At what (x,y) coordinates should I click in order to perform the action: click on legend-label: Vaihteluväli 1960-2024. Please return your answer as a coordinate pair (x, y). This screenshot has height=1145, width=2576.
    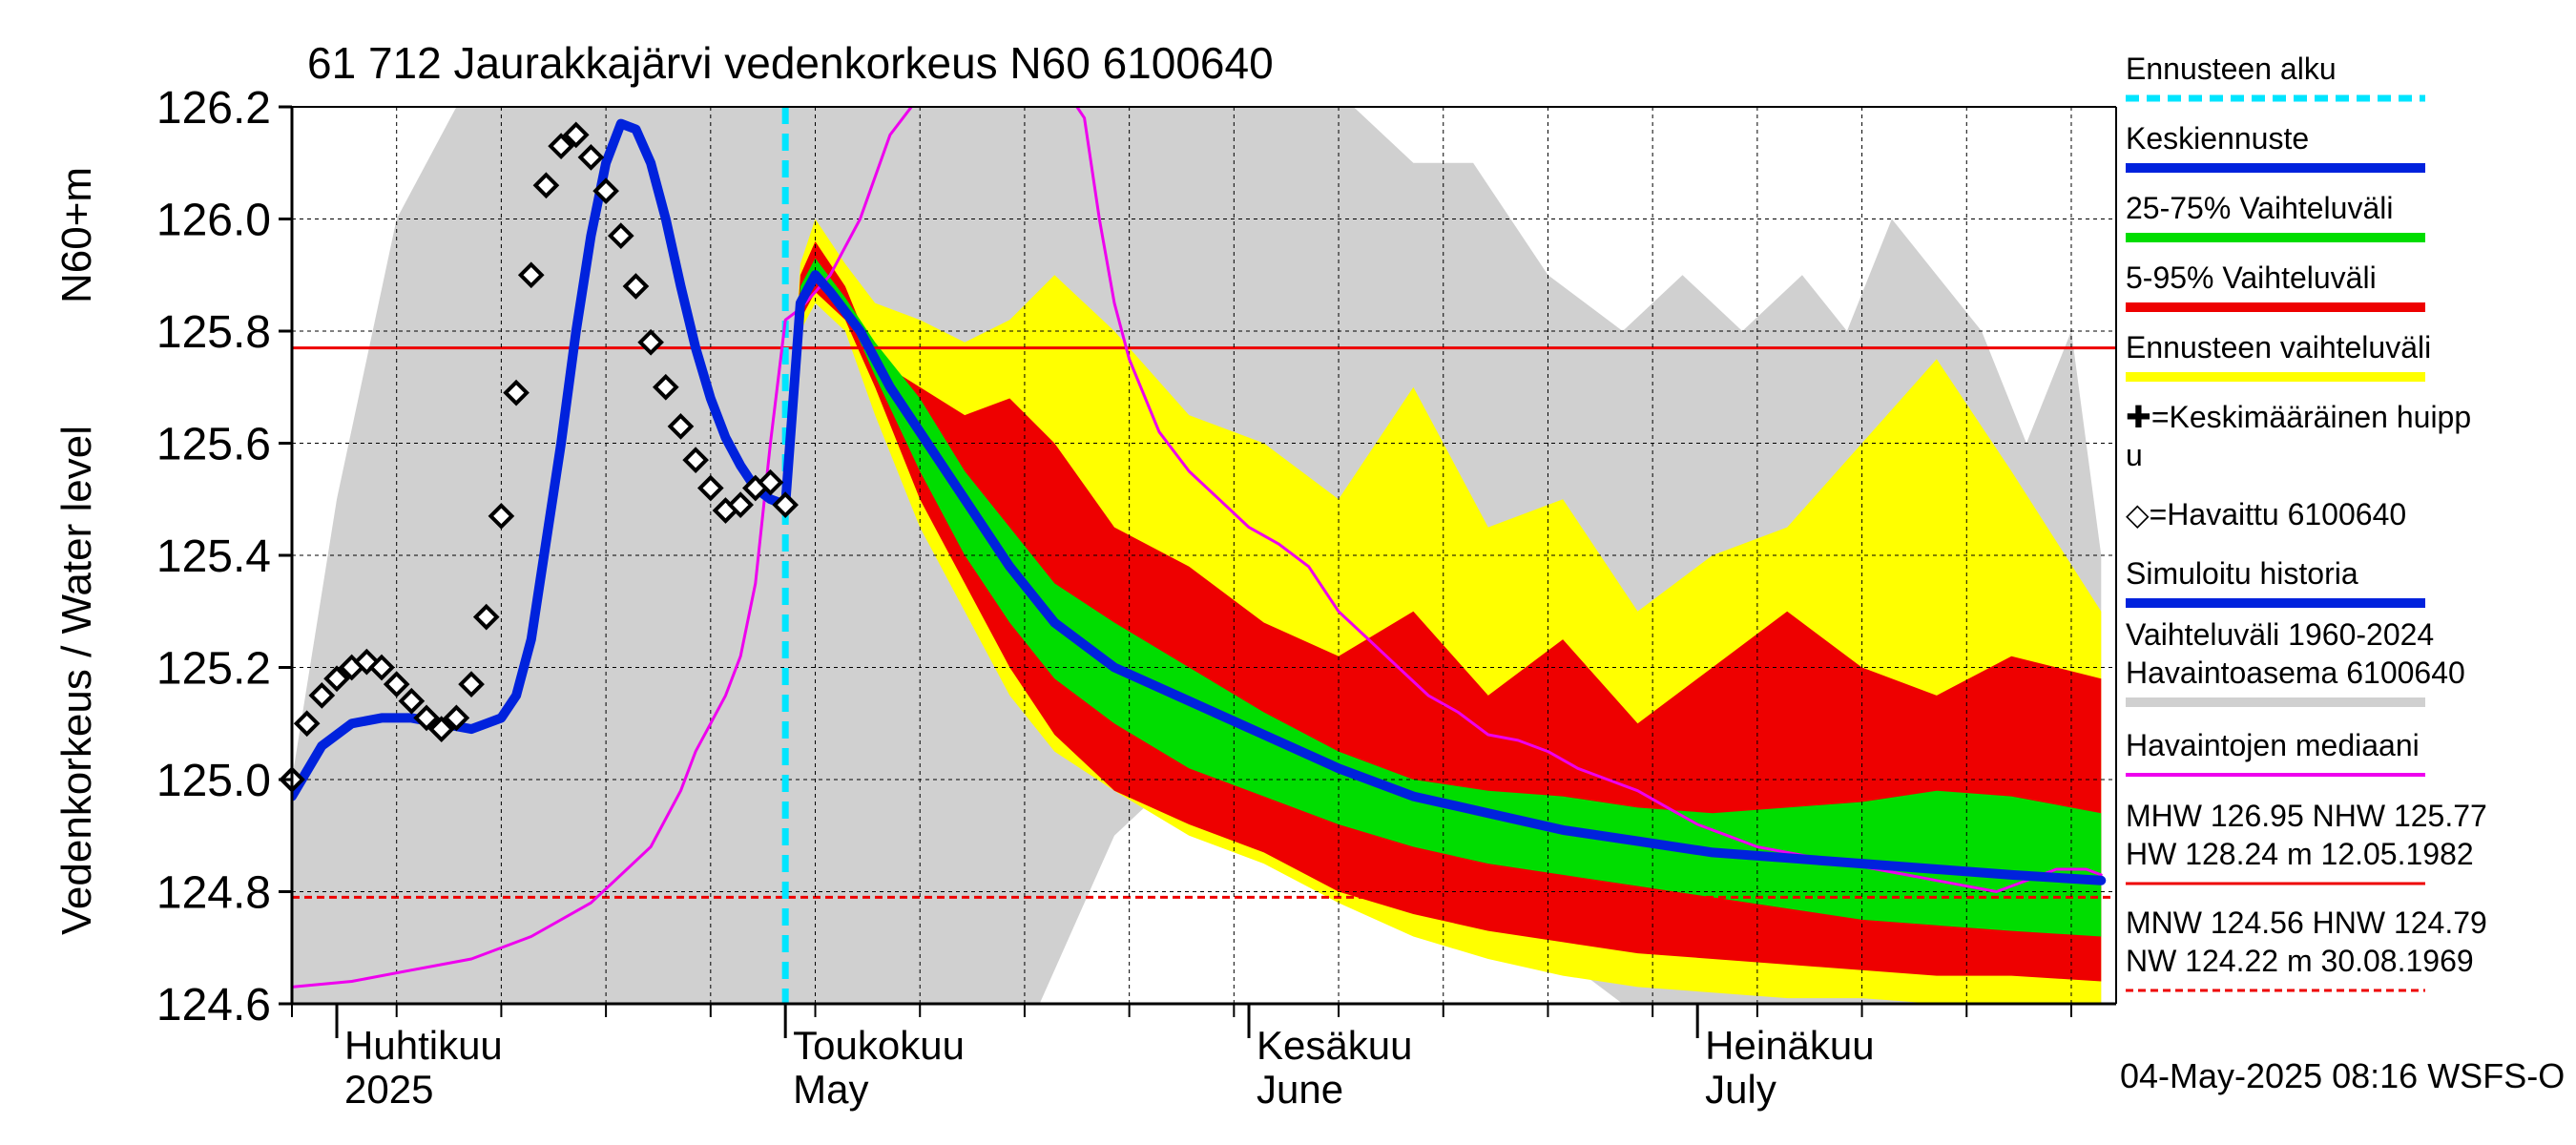
    Looking at the image, I should click on (2280, 635).